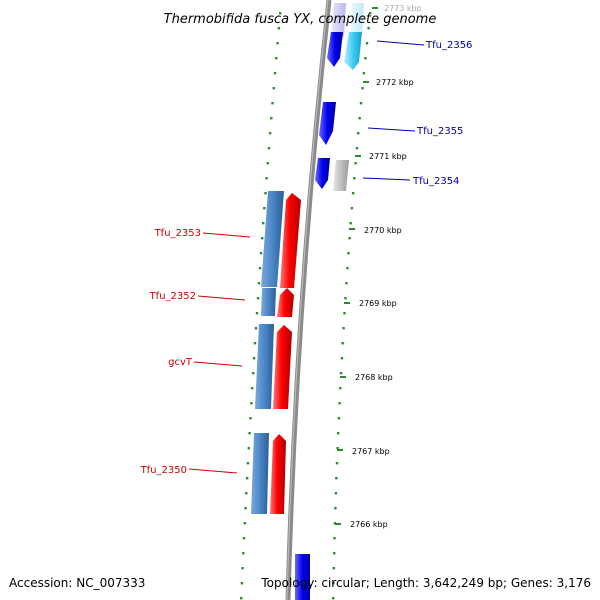  Describe the element at coordinates (202, 233) in the screenshot. I see `gene-label-tfu-2353: Tfu_2353` at that location.